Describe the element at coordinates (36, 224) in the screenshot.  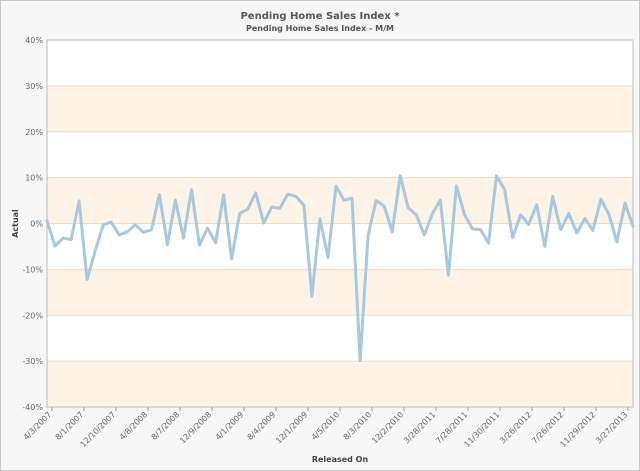
I see `y-tick-label: 0%` at that location.